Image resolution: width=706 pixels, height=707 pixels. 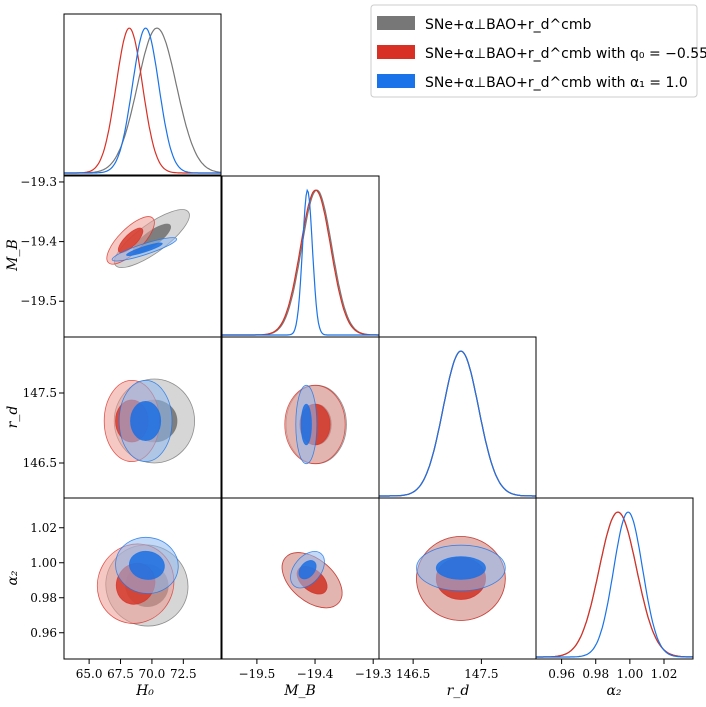 What do you see at coordinates (146, 420) in the screenshot?
I see `contour-2-0-s2-inner` at bounding box center [146, 420].